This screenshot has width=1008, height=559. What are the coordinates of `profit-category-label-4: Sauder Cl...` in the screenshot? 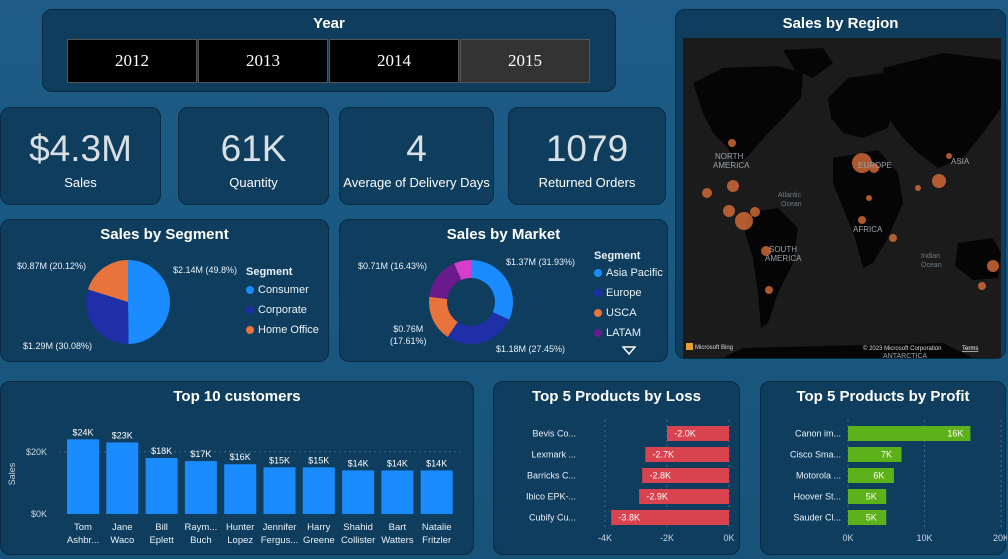 It's located at (817, 518).